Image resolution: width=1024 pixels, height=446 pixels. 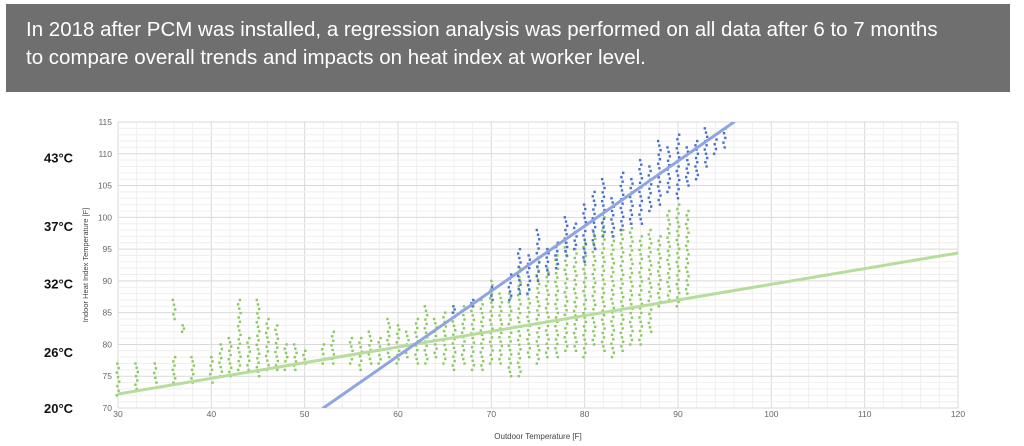 What do you see at coordinates (108, 344) in the screenshot?
I see `y-tick-label: 80` at bounding box center [108, 344].